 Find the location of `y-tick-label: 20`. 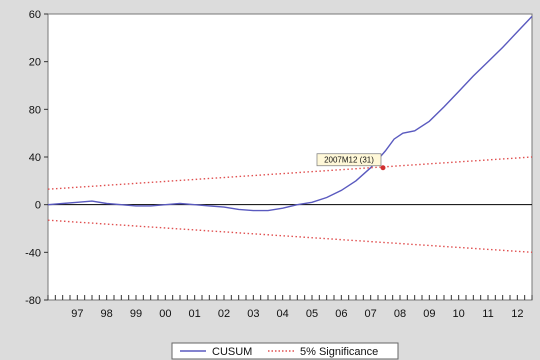

y-tick-label: 20 is located at coordinates (35, 63).